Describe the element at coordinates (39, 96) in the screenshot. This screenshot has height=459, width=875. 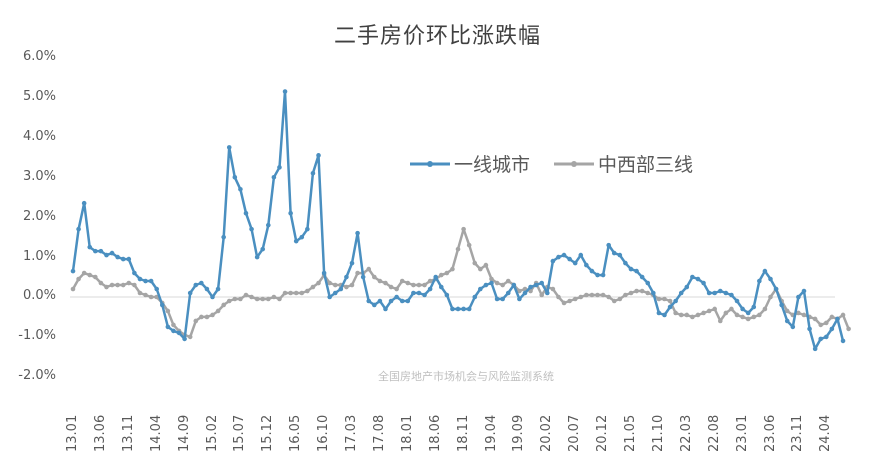
I see `y-tick-label: 5.0%` at that location.